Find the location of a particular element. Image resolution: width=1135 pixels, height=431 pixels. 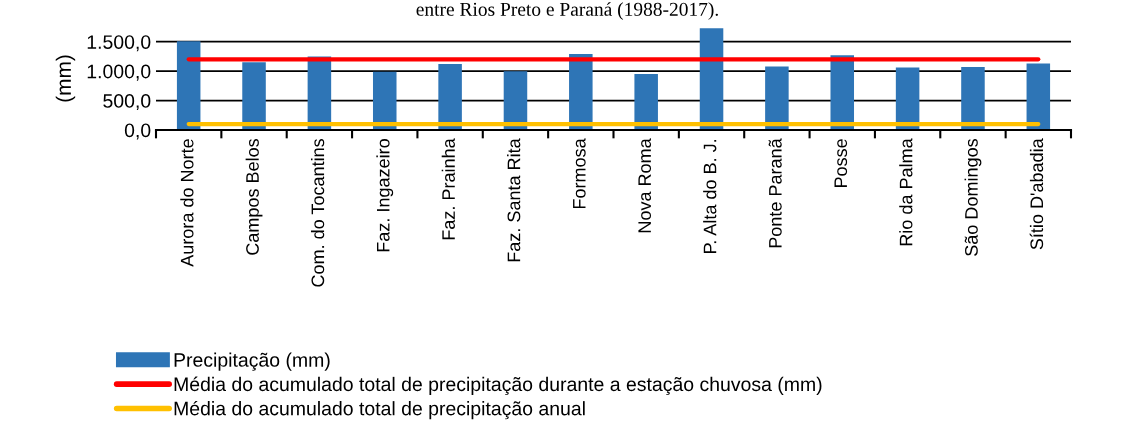

y-tick-label: 500,0 is located at coordinates (127, 102).